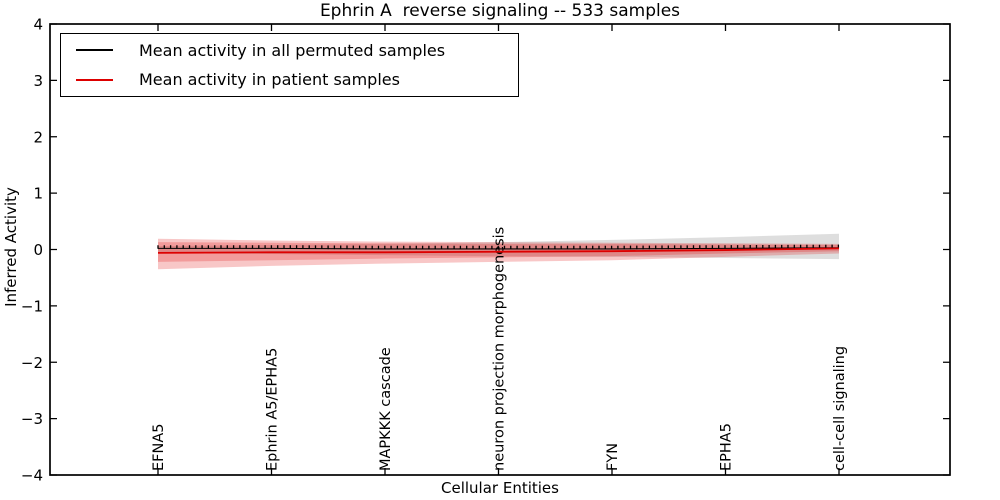 This screenshot has width=1000, height=500. Describe the element at coordinates (500, 488) in the screenshot. I see `x-axis-label: Cellular Entities` at that location.